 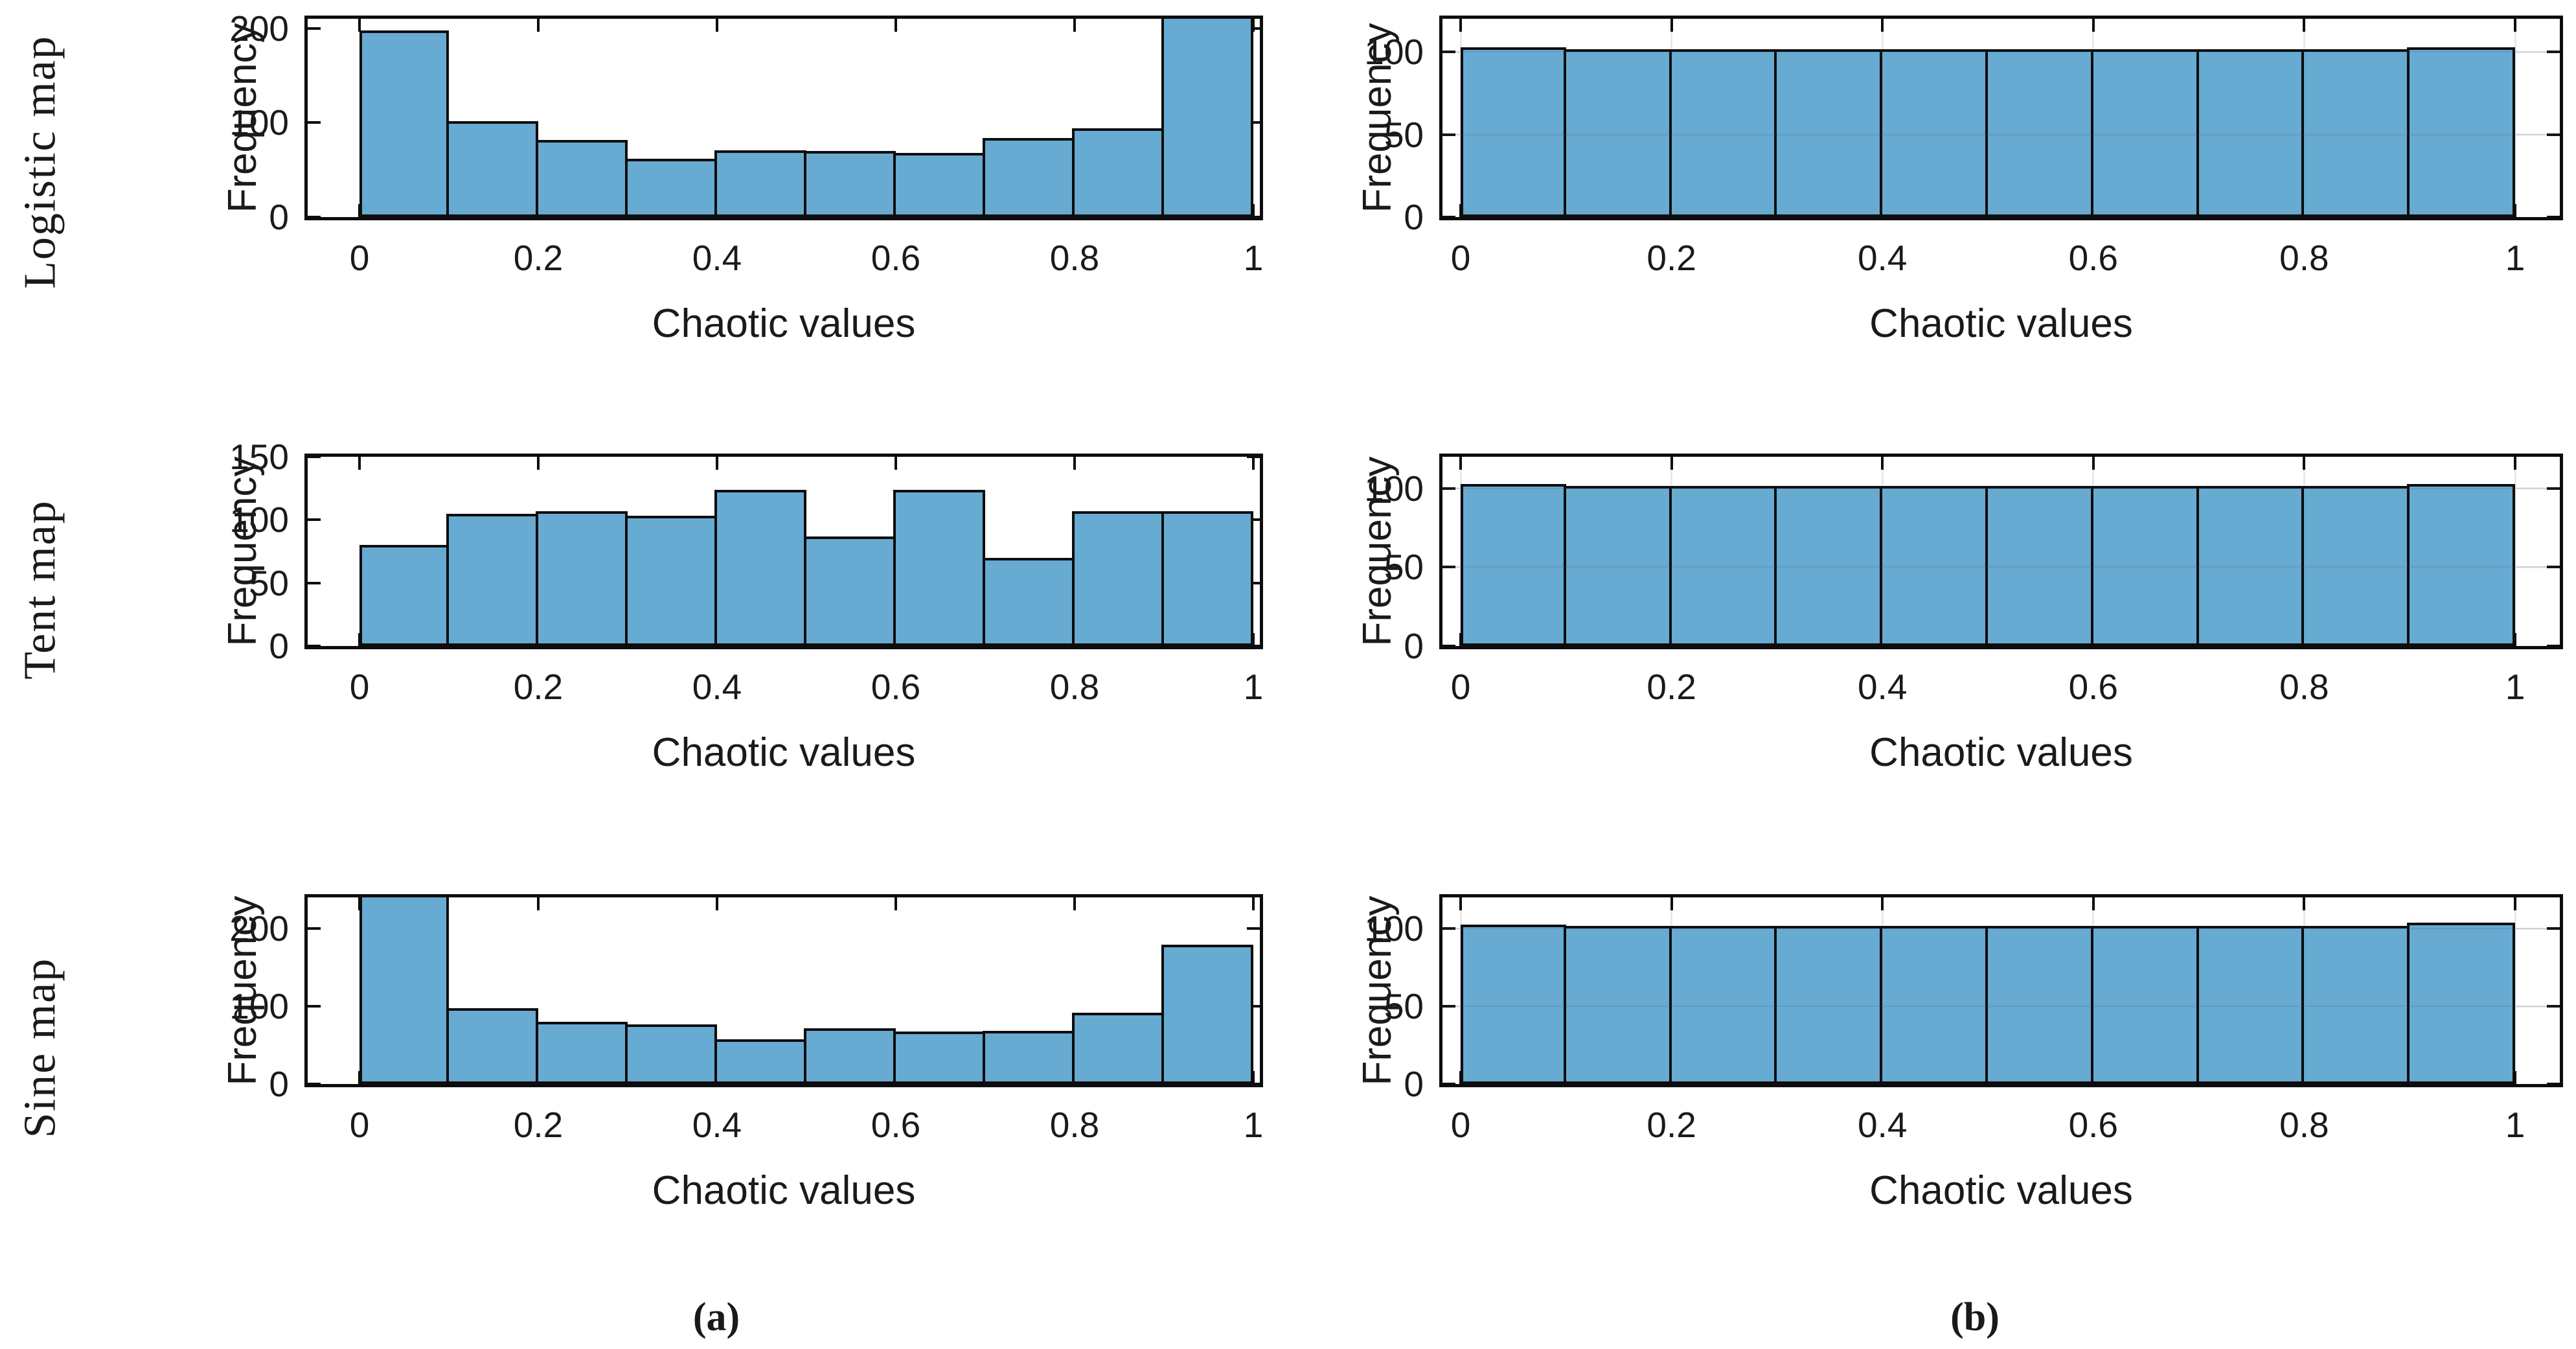 I want to click on y-tick-label: 200, so click(x=259, y=928).